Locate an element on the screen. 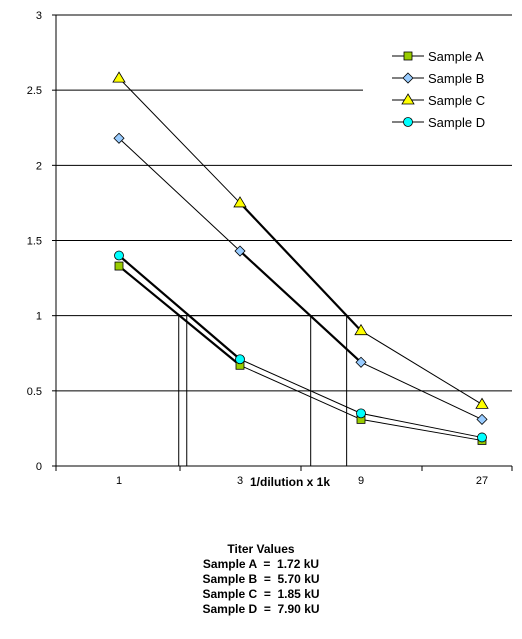 This screenshot has width=522, height=639. legend: Sample A Sample B Sample C Sample D is located at coordinates (437, 87).